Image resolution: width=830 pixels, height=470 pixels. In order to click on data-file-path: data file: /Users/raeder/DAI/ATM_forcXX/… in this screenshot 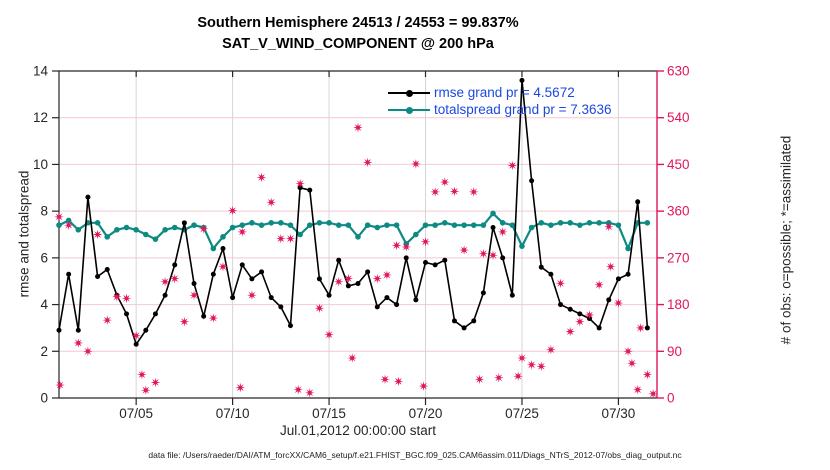, I will do `click(415, 455)`.